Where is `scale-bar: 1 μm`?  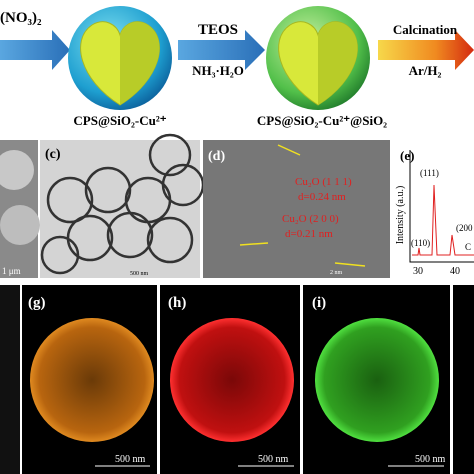 scale-bar: 1 μm is located at coordinates (11, 271).